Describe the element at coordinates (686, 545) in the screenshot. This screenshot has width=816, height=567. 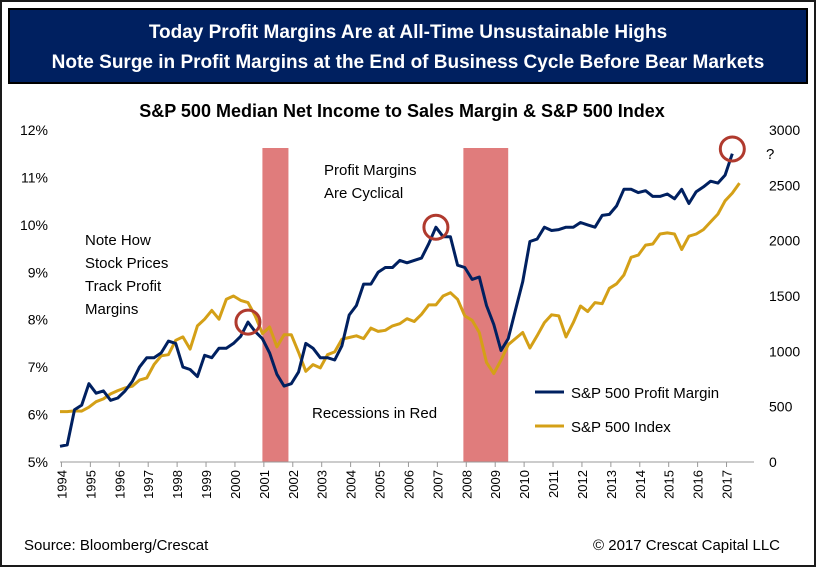
I see `footer-copyright: © 2017 Crescat Capital LLC` at that location.